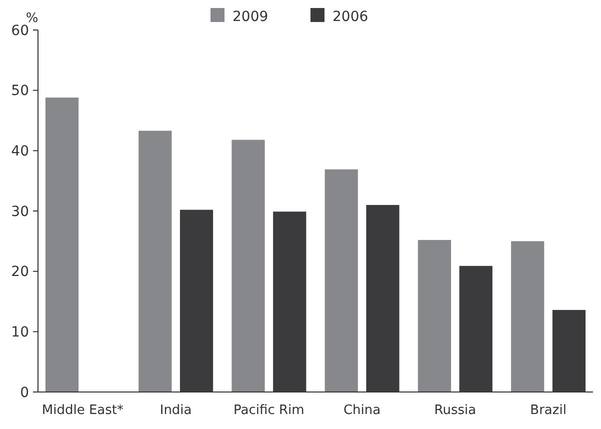  What do you see at coordinates (350, 16) in the screenshot?
I see `legend-label: 2006` at bounding box center [350, 16].